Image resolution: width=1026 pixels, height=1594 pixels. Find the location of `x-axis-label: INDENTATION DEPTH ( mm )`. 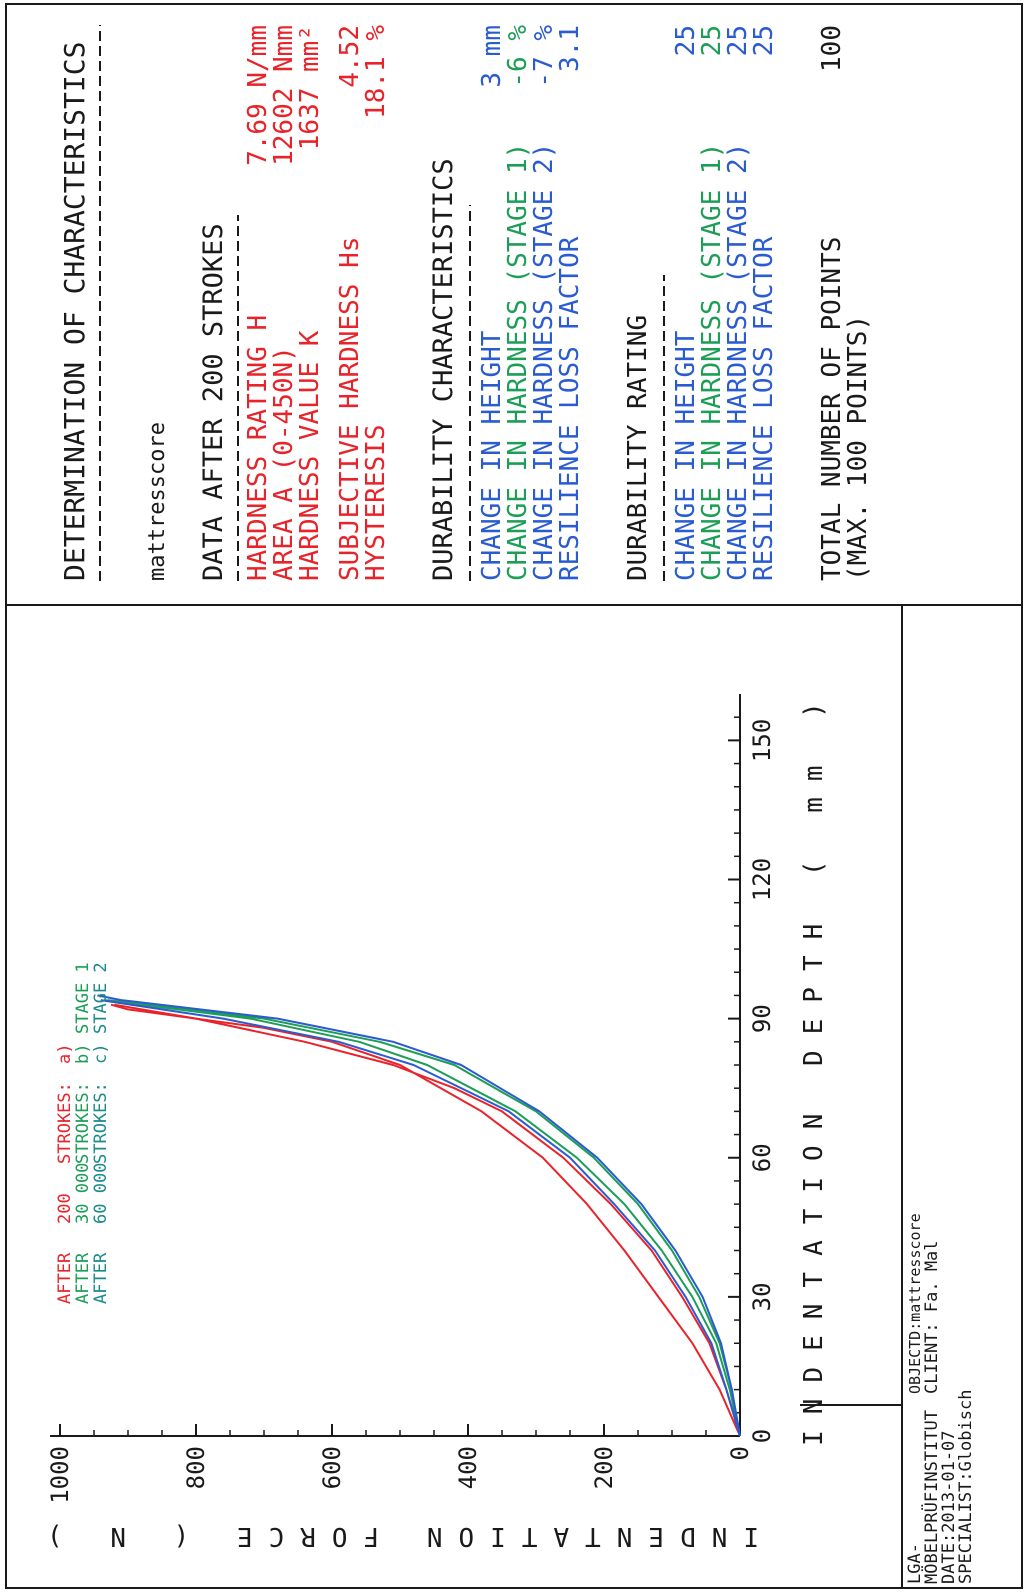

x-axis-label: INDENTATION DEPTH ( mm ) is located at coordinates (814, 1066).